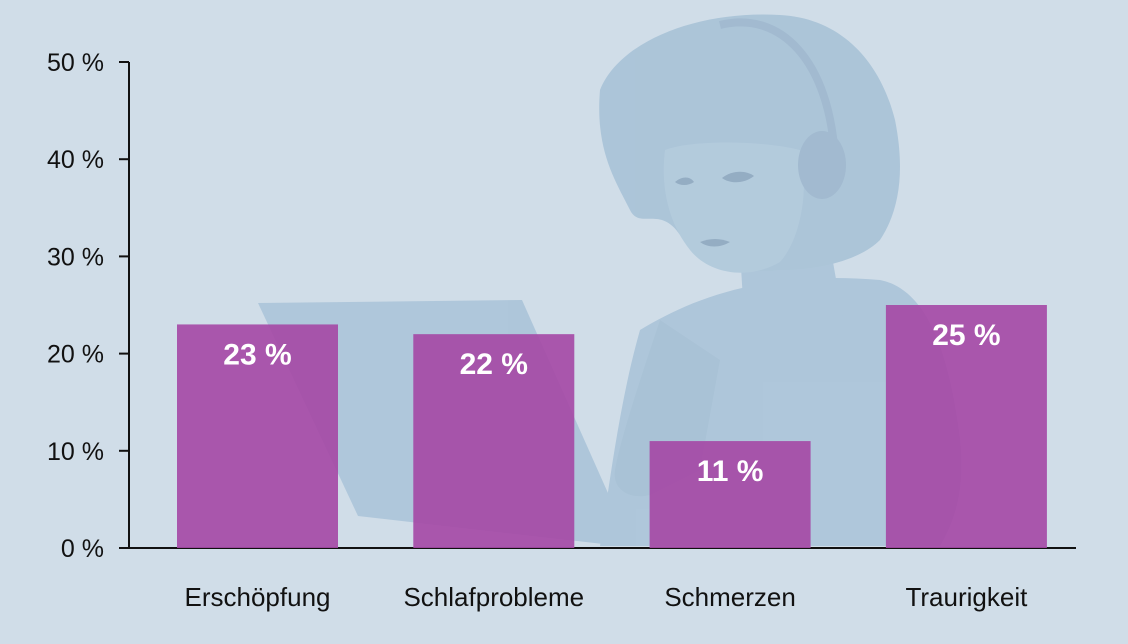 The width and height of the screenshot is (1128, 644). I want to click on y-tick-label: 30 %, so click(75, 257).